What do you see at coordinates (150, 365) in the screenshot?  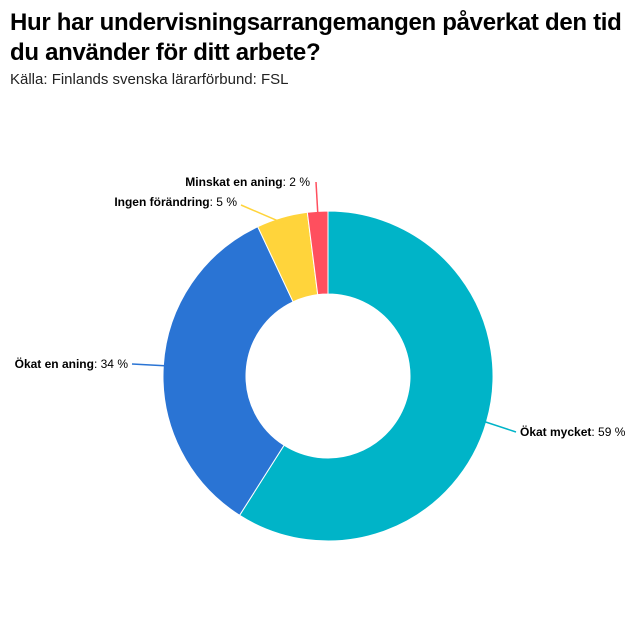 I see `leader-line-okat-en-aning` at bounding box center [150, 365].